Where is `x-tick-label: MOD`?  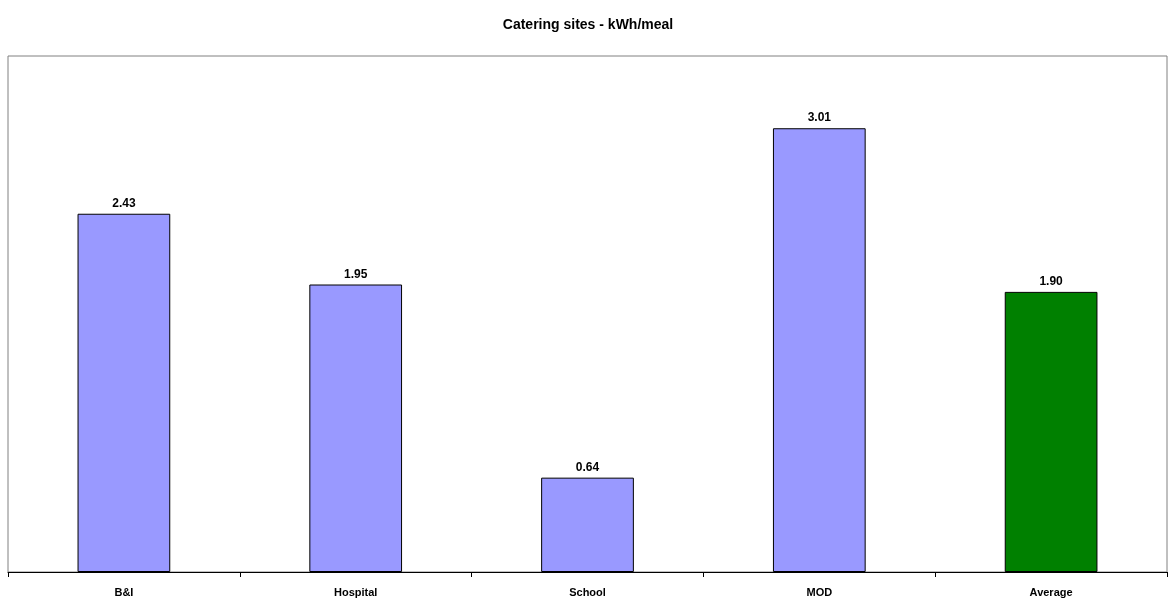 x-tick-label: MOD is located at coordinates (819, 591).